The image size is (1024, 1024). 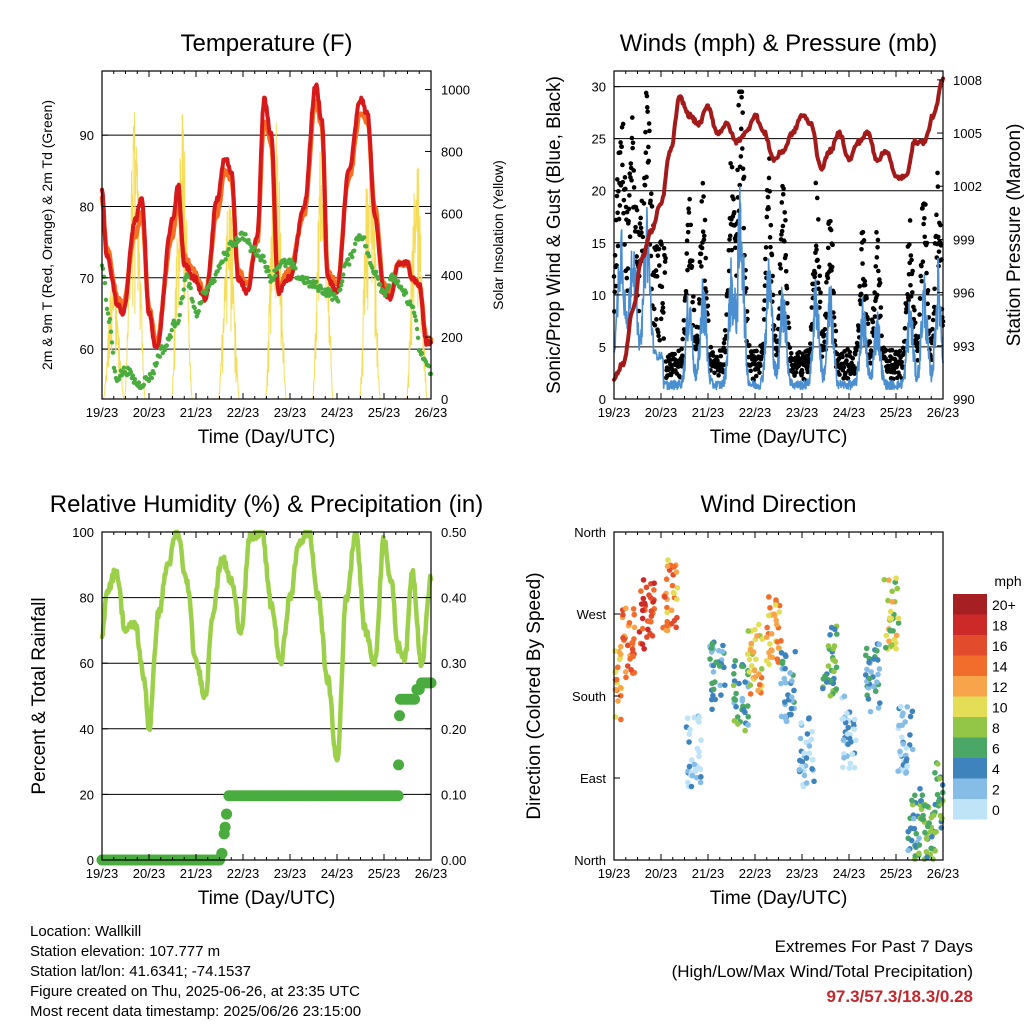 What do you see at coordinates (802, 412) in the screenshot?
I see `wind-xtick-label: 23/23` at bounding box center [802, 412].